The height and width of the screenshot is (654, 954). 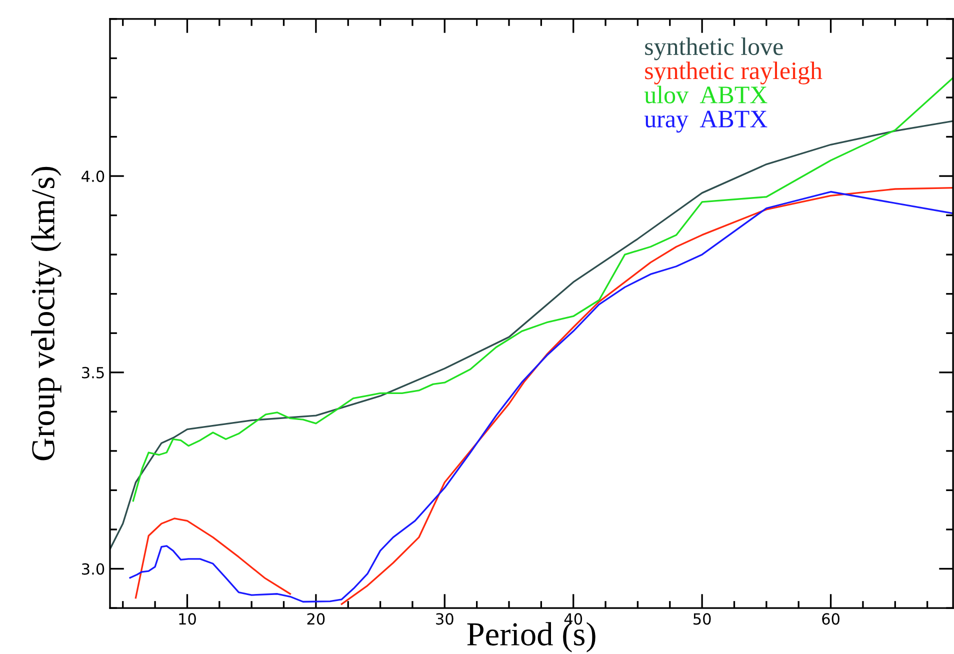 What do you see at coordinates (702, 619) in the screenshot?
I see `x-tick-label: 50` at bounding box center [702, 619].